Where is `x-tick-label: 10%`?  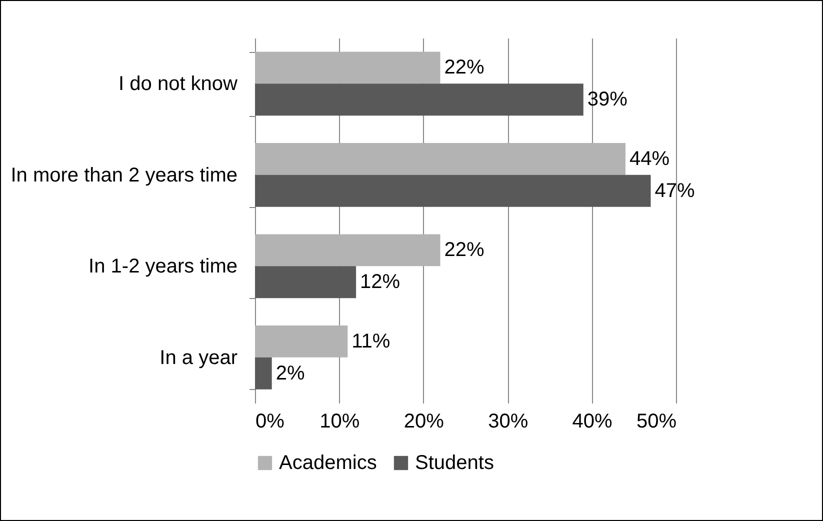 x-tick-label: 10% is located at coordinates (340, 421).